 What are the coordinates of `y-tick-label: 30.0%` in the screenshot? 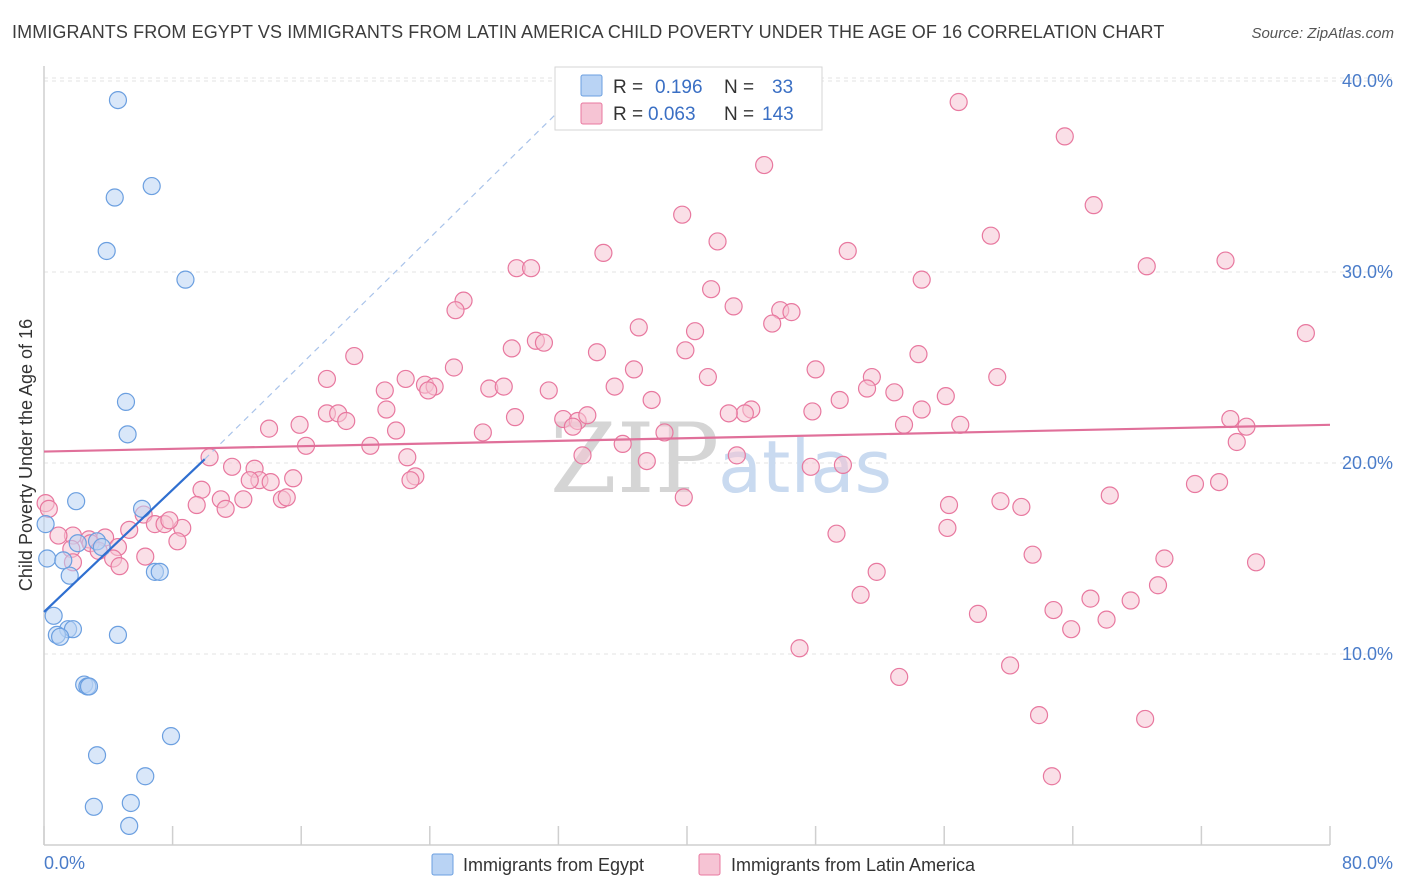 It's located at (1367, 272).